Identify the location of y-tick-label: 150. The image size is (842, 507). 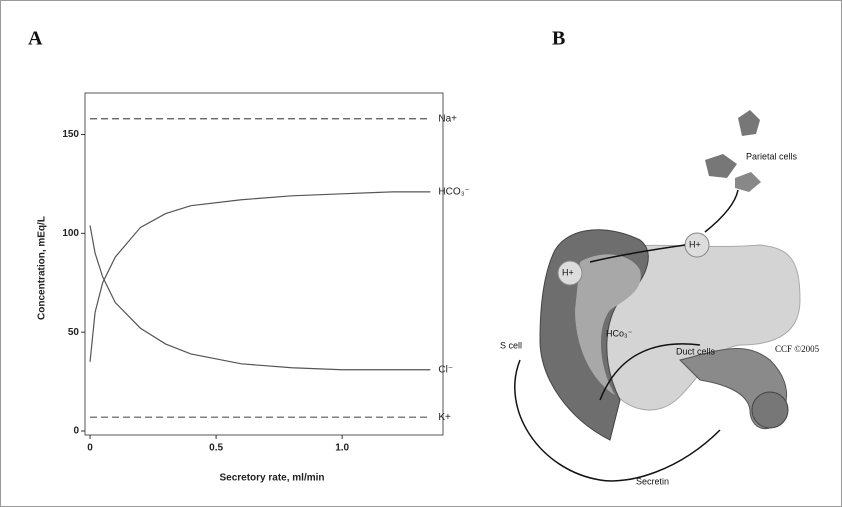
(70, 134).